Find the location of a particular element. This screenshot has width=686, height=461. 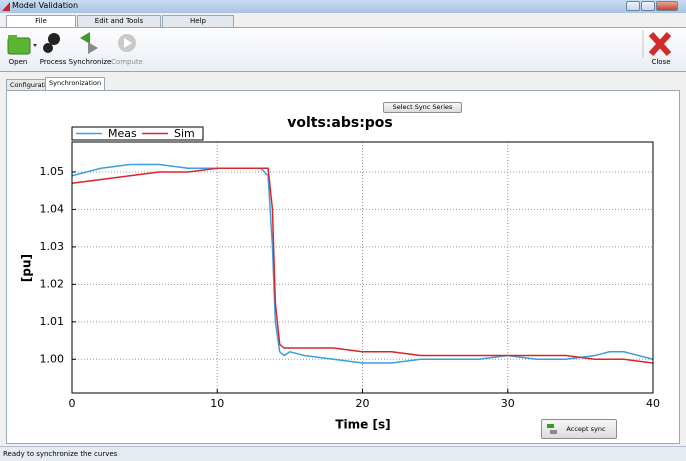

x-axis-label: Time [s] is located at coordinates (362, 425).